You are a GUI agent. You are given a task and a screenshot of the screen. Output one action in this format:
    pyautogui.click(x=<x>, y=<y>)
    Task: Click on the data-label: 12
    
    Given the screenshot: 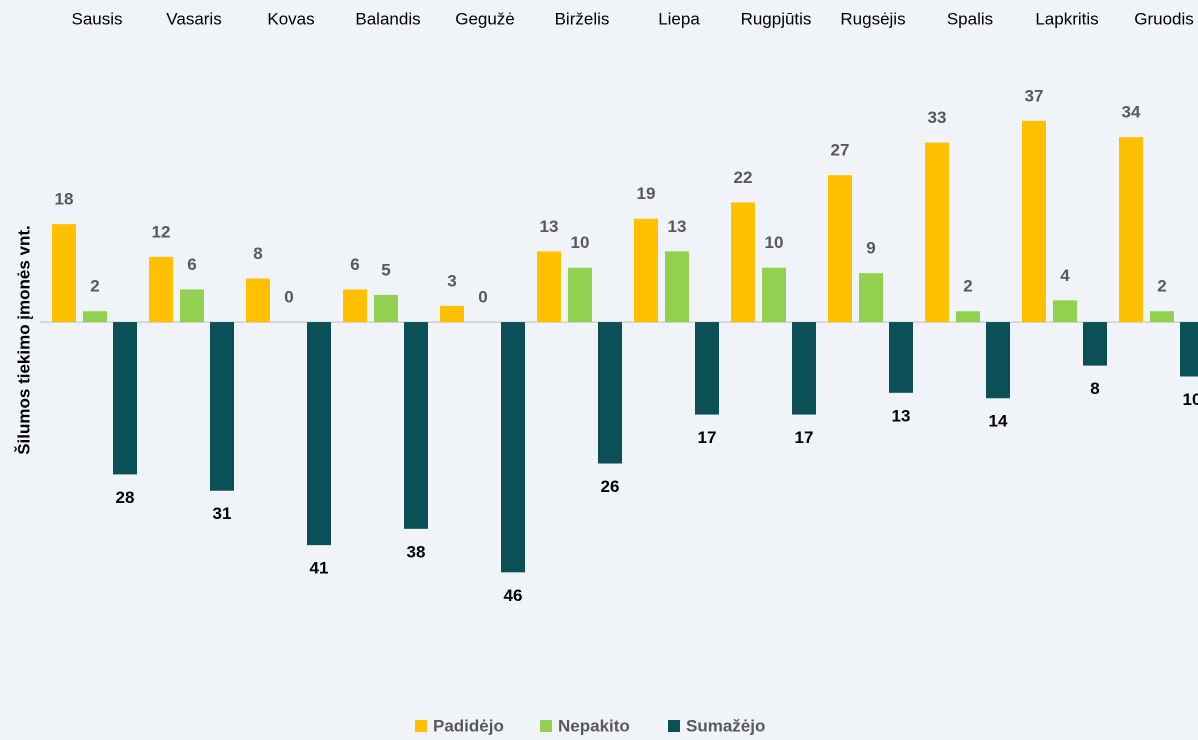 What is the action you would take?
    pyautogui.click(x=161, y=231)
    